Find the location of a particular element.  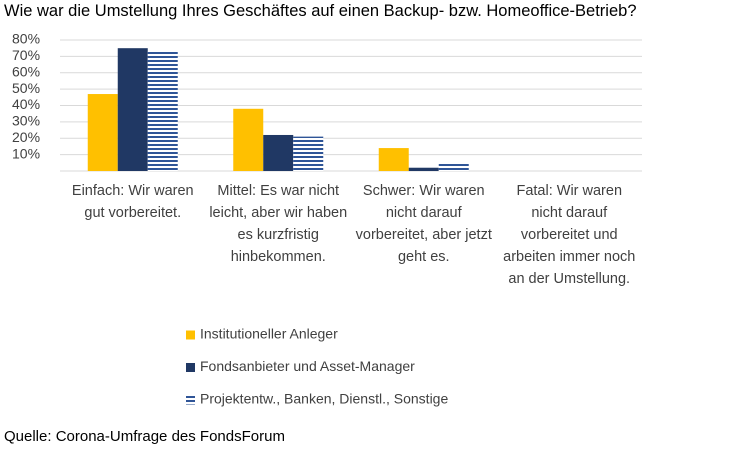

y-tick-label: 50% is located at coordinates (26, 88).